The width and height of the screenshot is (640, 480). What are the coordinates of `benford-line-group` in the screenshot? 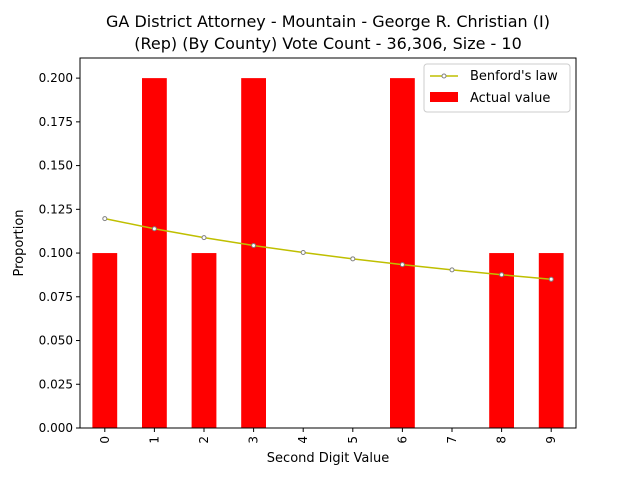 It's located at (328, 249).